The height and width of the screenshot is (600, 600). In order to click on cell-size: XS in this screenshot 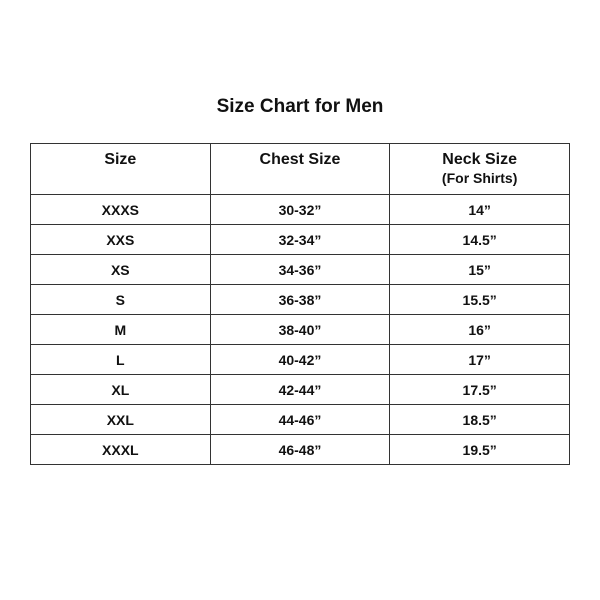, I will do `click(120, 269)`.